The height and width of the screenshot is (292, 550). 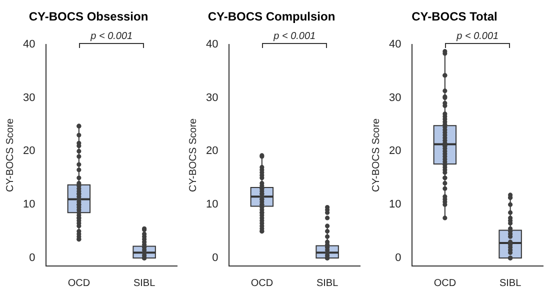 I want to click on chart-title: CY-BOCS Total, so click(x=455, y=17).